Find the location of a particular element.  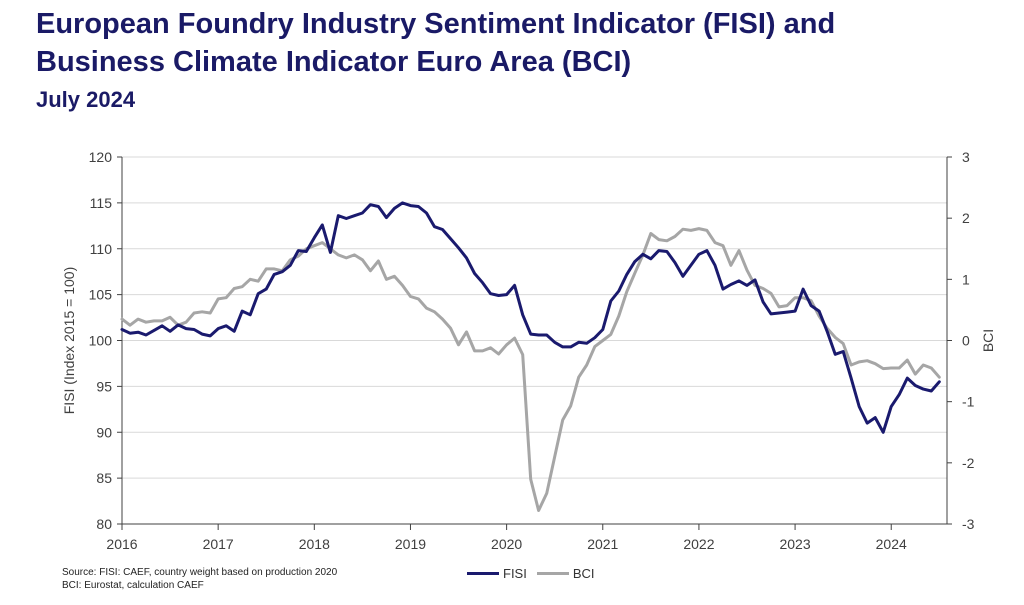

chart-subtitle: July 2024 is located at coordinates (86, 99).